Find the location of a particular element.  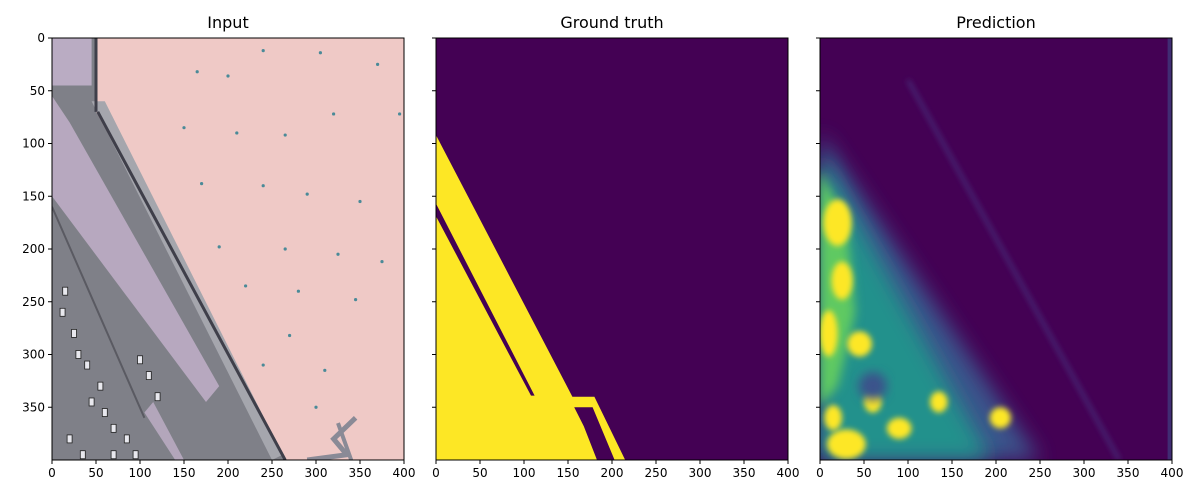

input-x-axis: 0 50 100 150 200 250 300 350 400 is located at coordinates (231, 470).